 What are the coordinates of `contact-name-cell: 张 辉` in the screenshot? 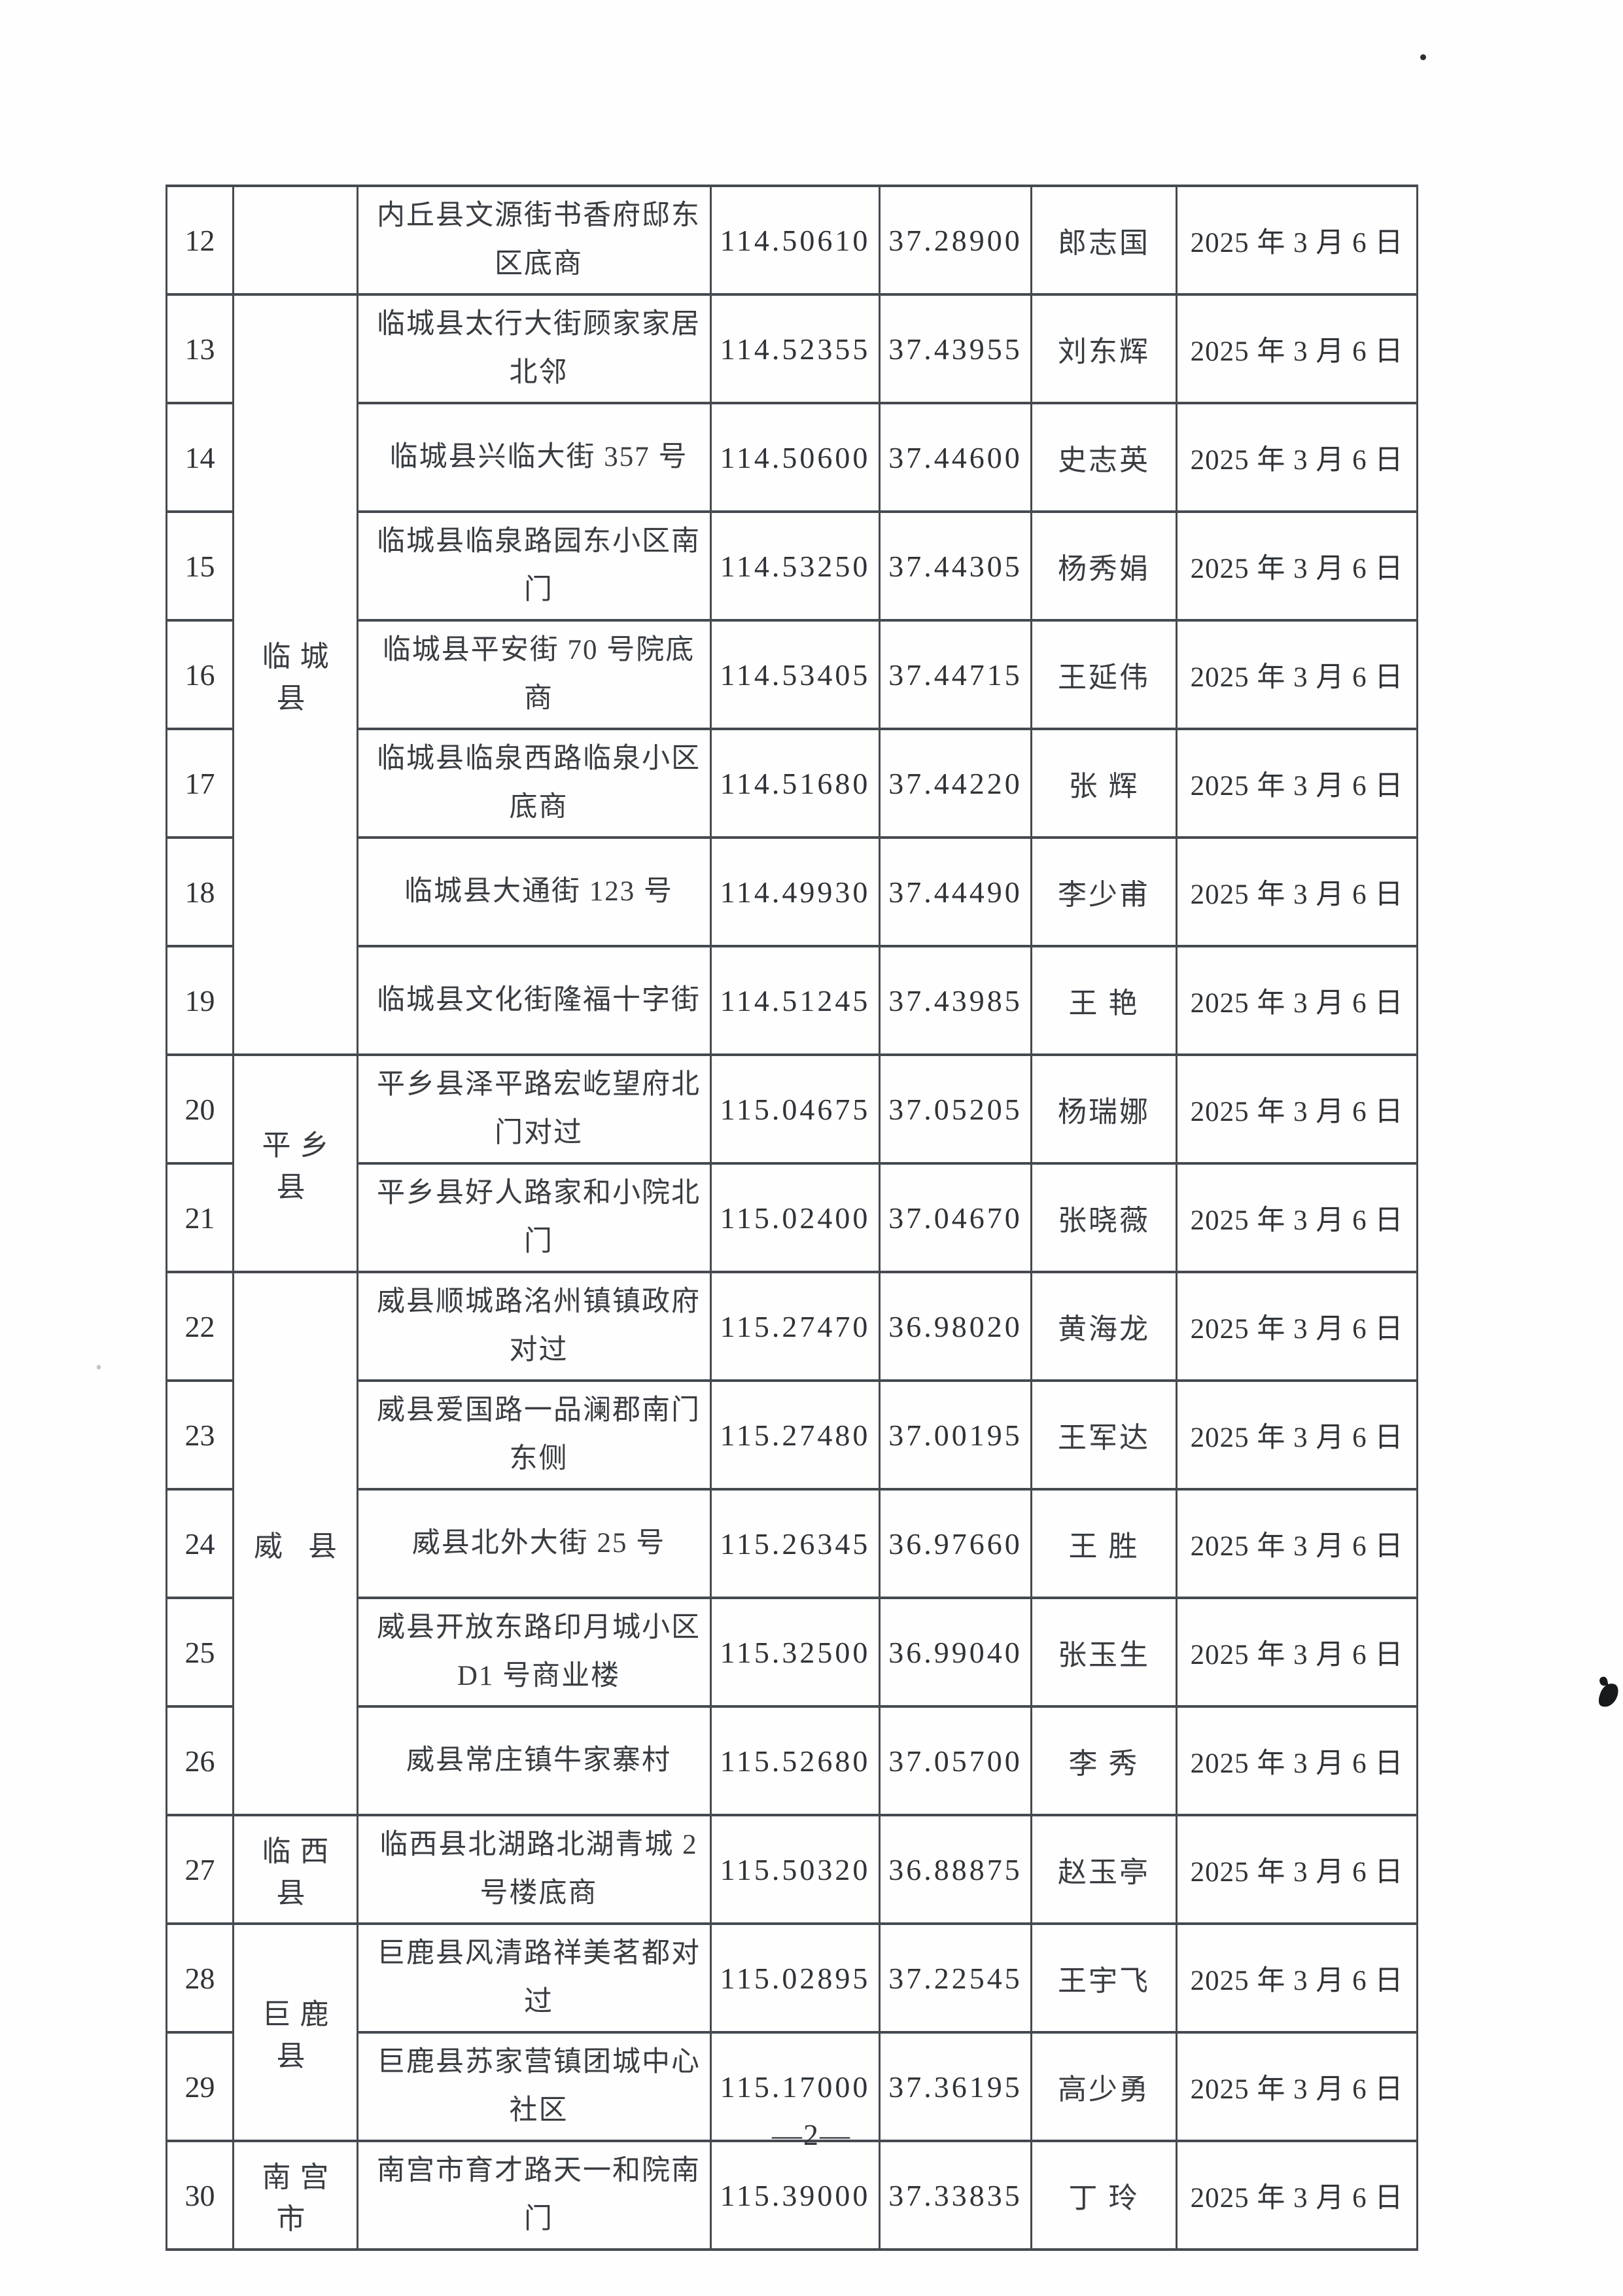 It's located at (1104, 783).